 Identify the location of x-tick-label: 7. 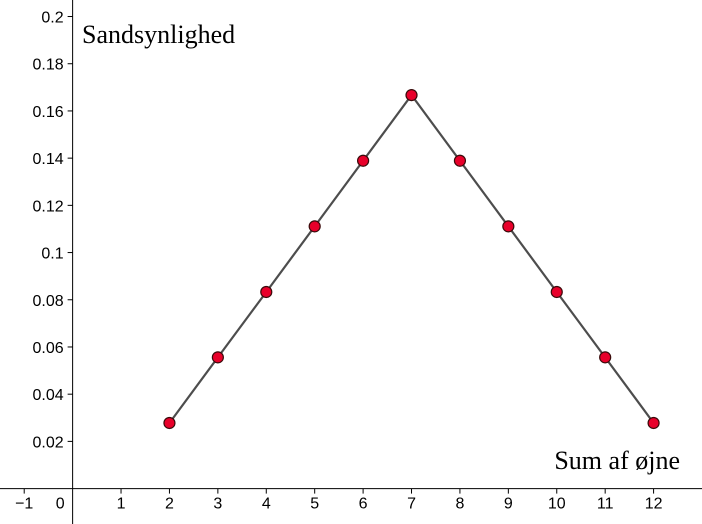
(411, 504).